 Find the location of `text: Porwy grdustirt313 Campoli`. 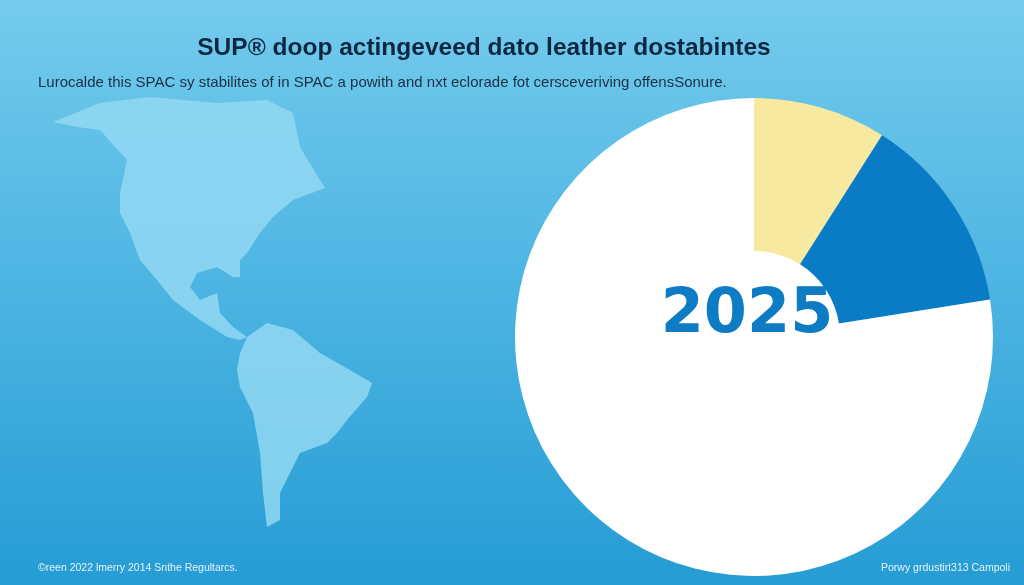

text: Porwy grdustirt313 Campoli is located at coordinates (945, 567).